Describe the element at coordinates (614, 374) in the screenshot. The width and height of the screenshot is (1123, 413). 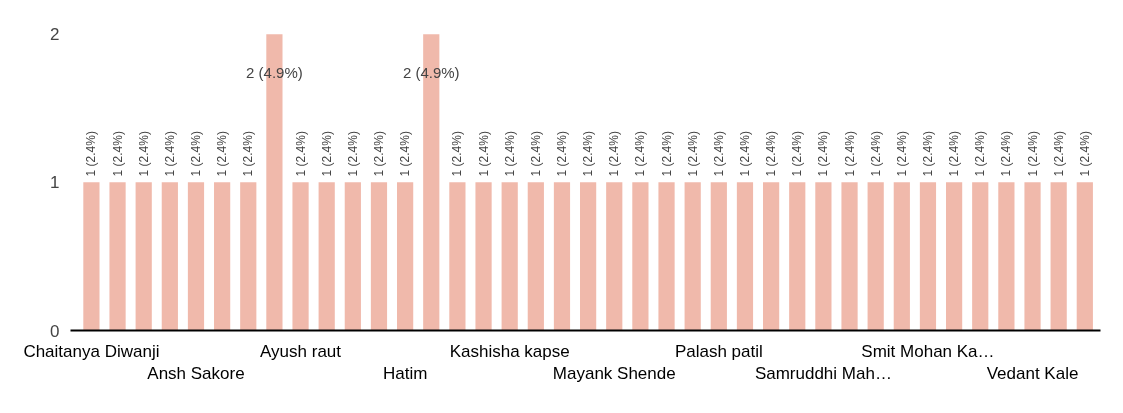
I see `x-tick-label: Mayank Shende` at that location.